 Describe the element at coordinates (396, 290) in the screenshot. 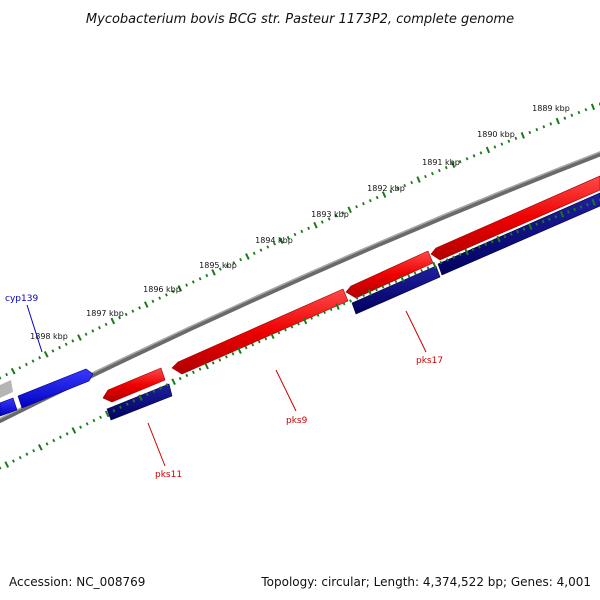

I see `gene-arrow-pks17` at that location.